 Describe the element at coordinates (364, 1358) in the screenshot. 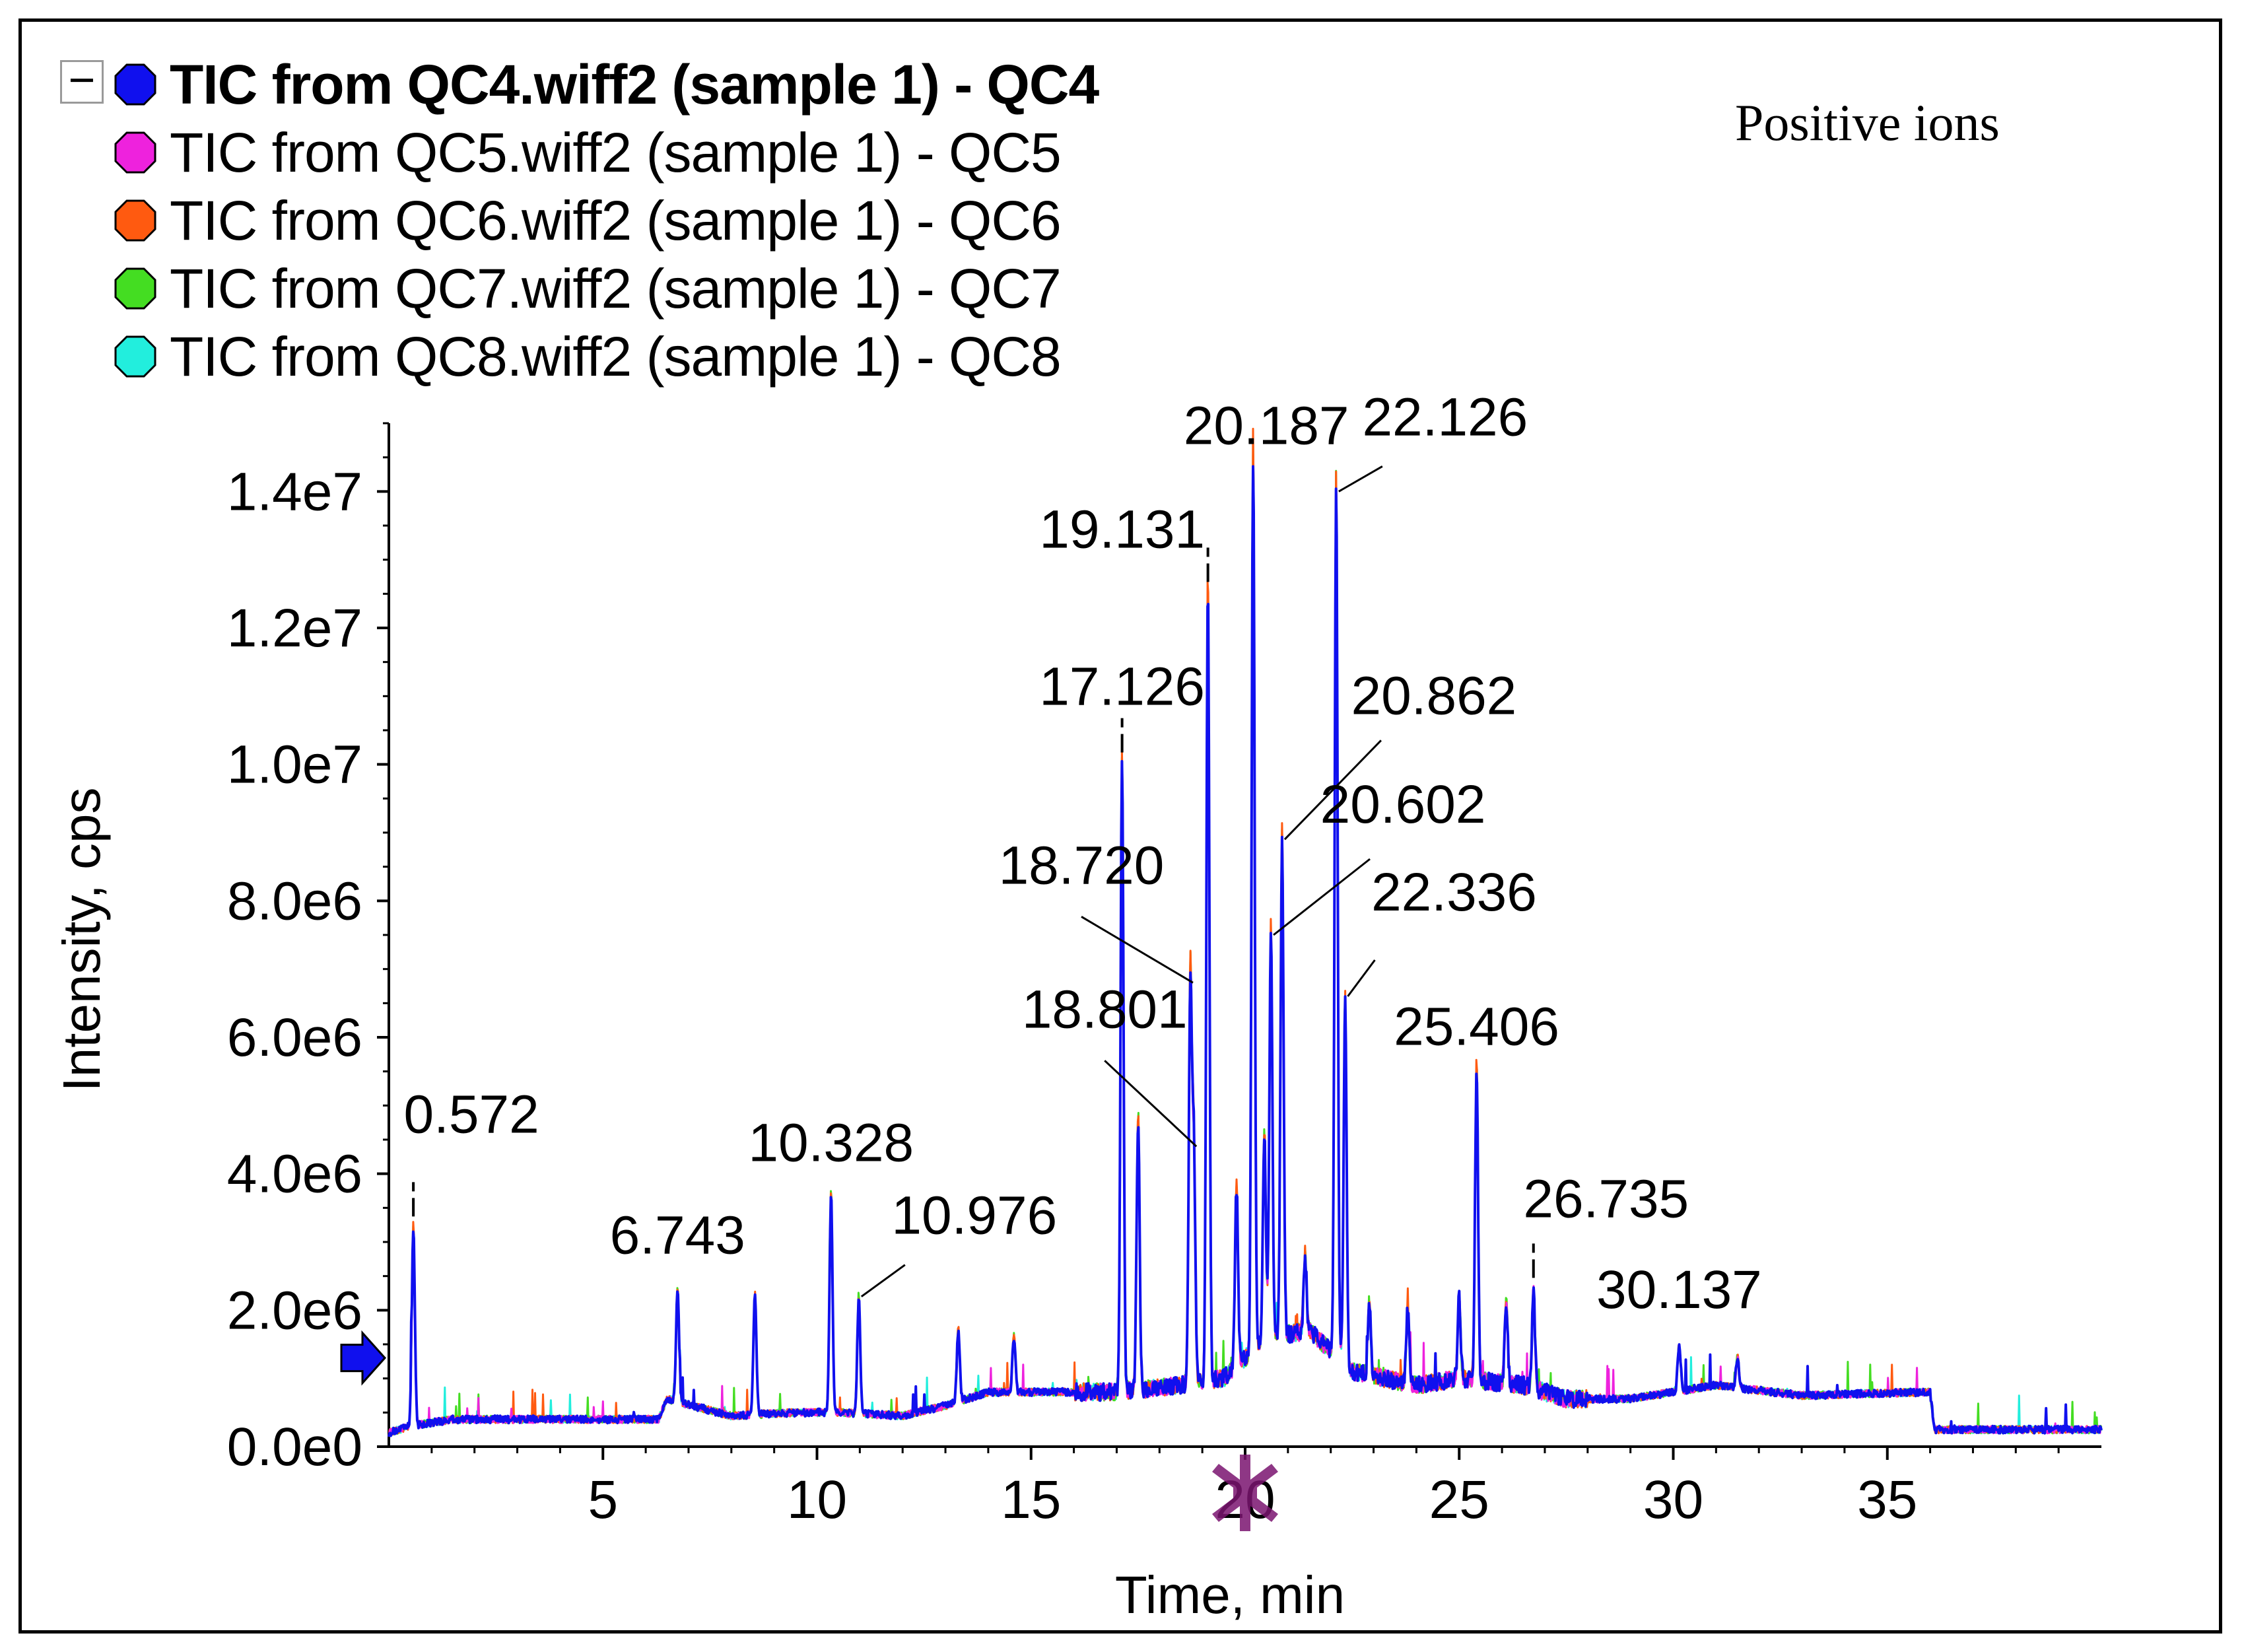

I see `threshold-arrow-icon` at that location.